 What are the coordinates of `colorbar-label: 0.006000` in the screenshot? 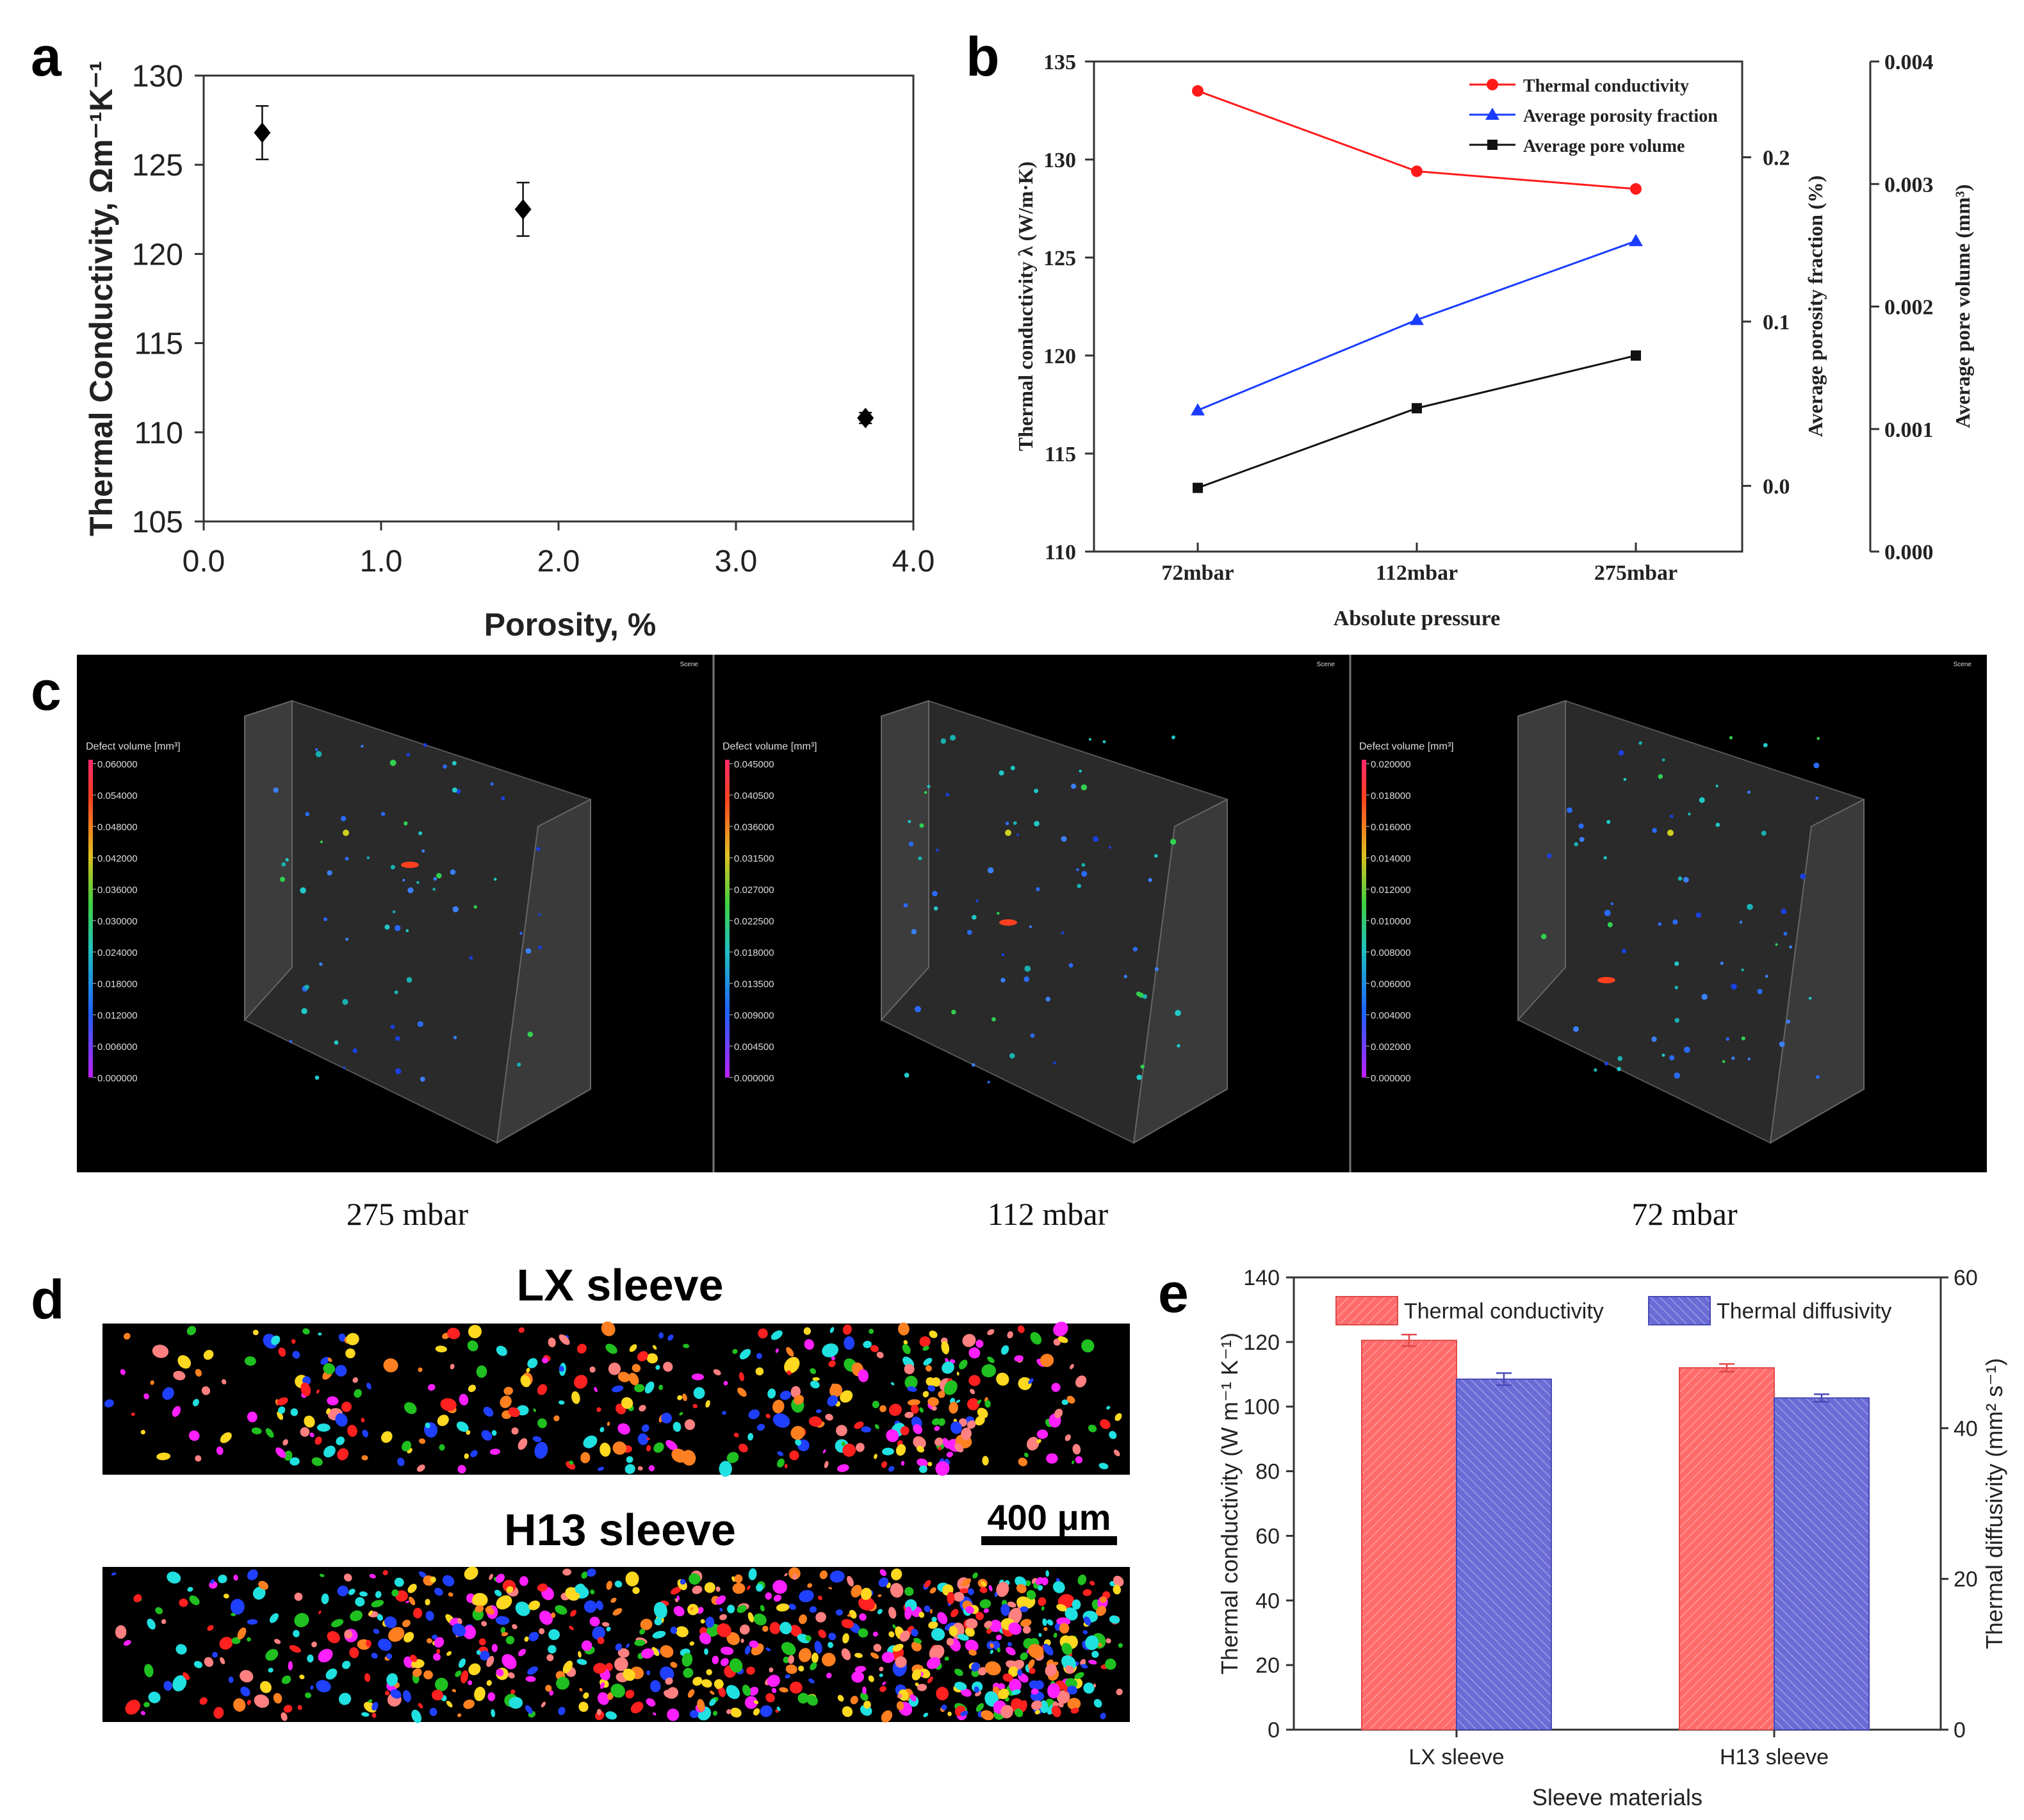 It's located at (1391, 984).